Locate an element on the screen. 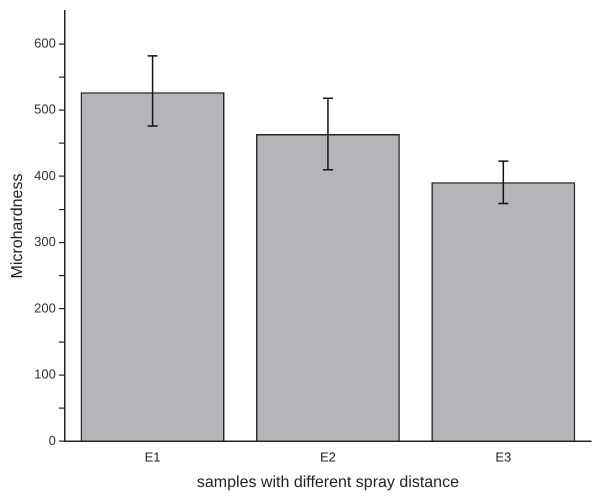 The image size is (605, 504). x-tick-label: E1 is located at coordinates (152, 457).